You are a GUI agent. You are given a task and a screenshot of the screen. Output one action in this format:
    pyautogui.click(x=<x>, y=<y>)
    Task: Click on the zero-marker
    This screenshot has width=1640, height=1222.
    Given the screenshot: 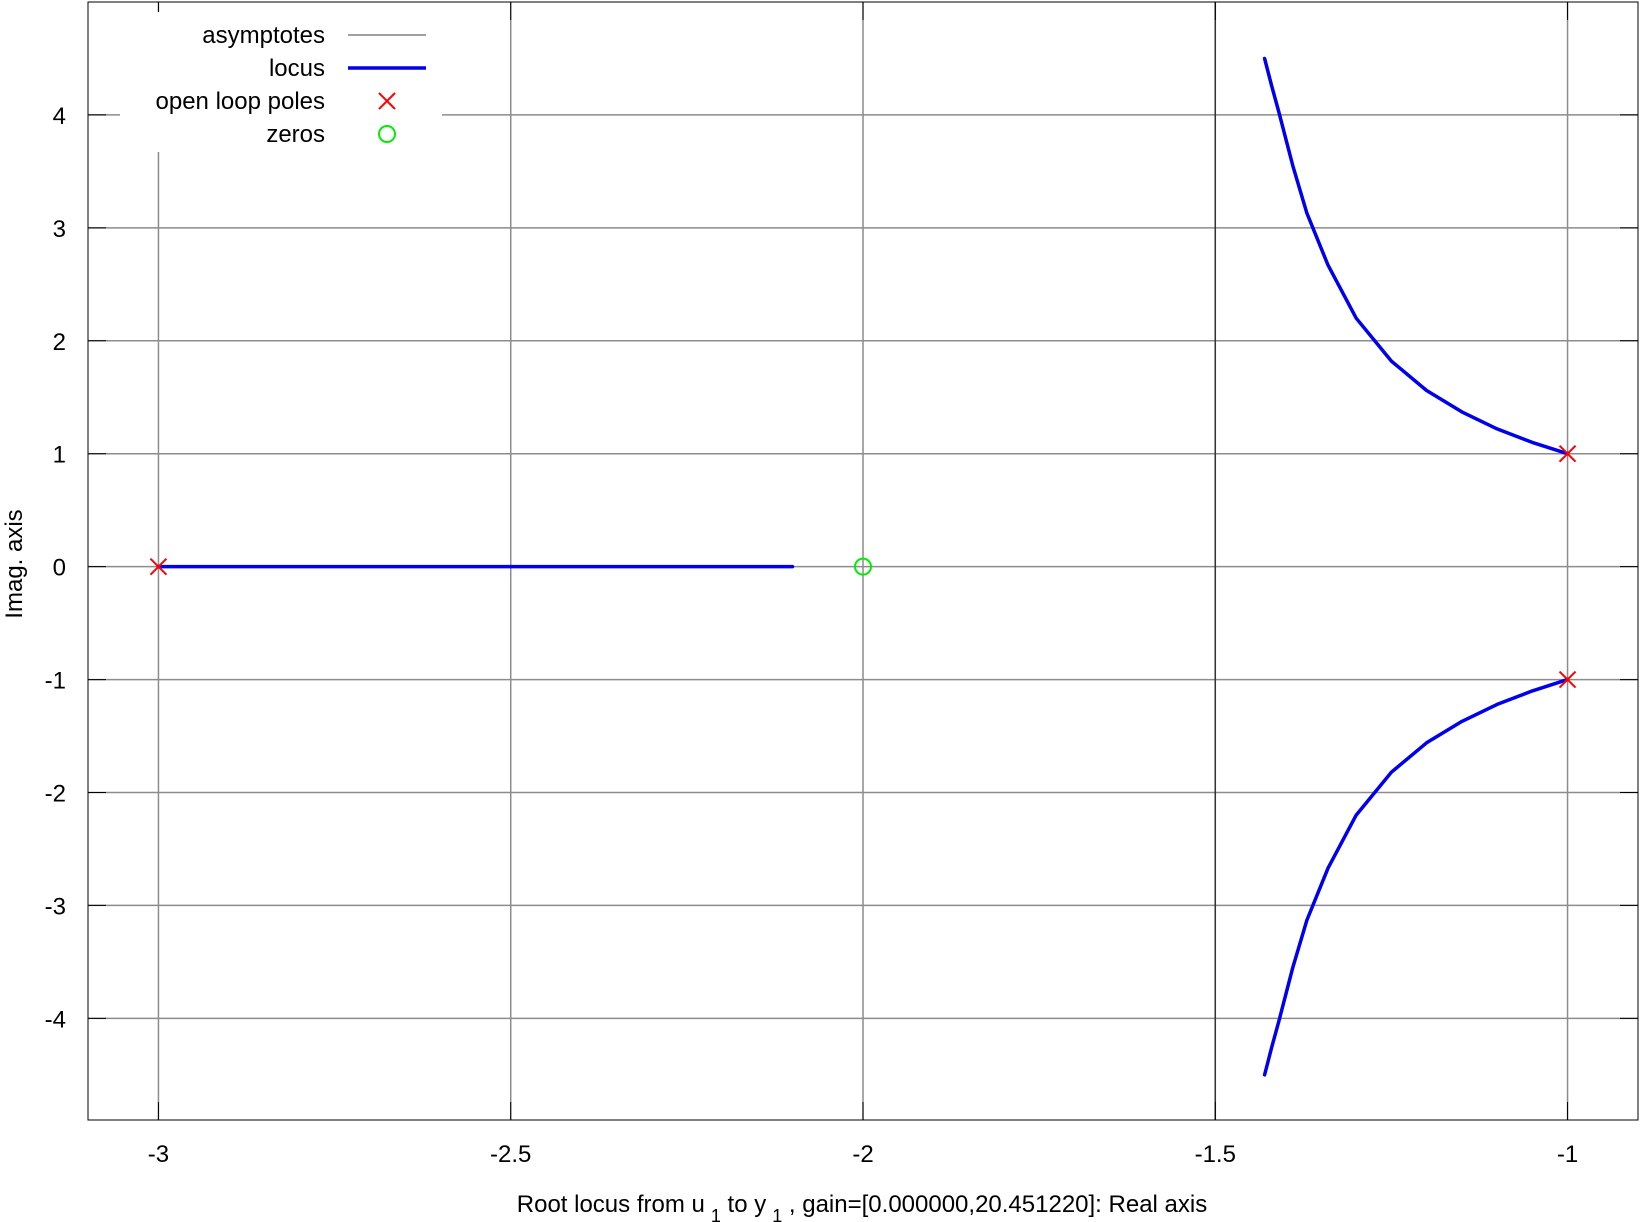 What is the action you would take?
    pyautogui.click(x=863, y=566)
    